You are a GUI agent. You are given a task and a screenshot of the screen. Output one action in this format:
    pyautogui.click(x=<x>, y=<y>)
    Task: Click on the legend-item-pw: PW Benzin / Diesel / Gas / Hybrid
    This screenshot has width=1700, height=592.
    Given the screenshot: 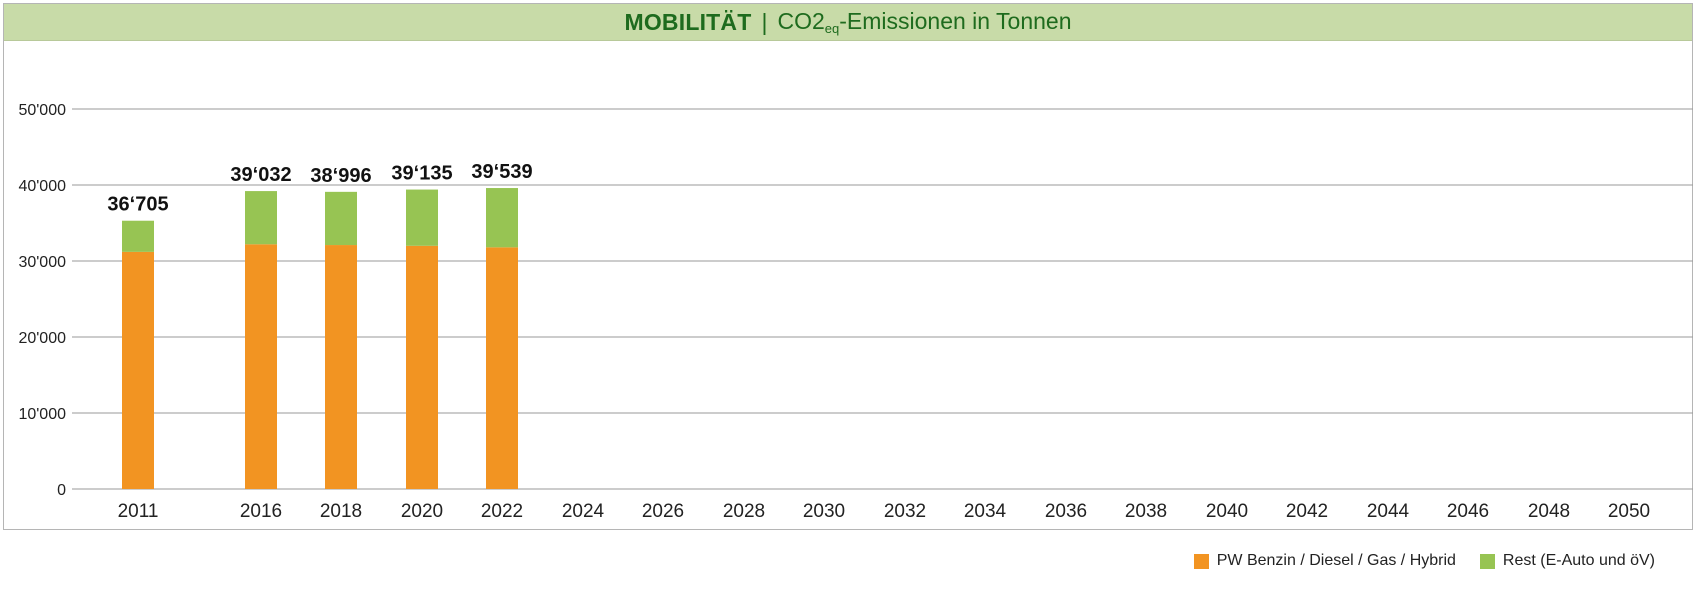 What is the action you would take?
    pyautogui.click(x=1324, y=561)
    